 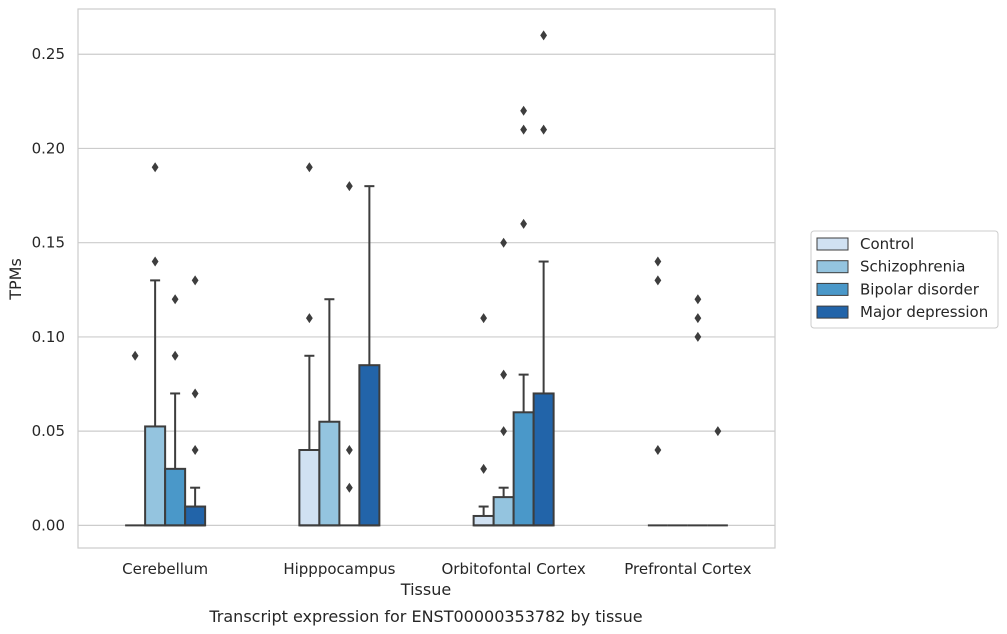 I want to click on x-tick-label: Orbitofontal Cortex, so click(x=514, y=569).